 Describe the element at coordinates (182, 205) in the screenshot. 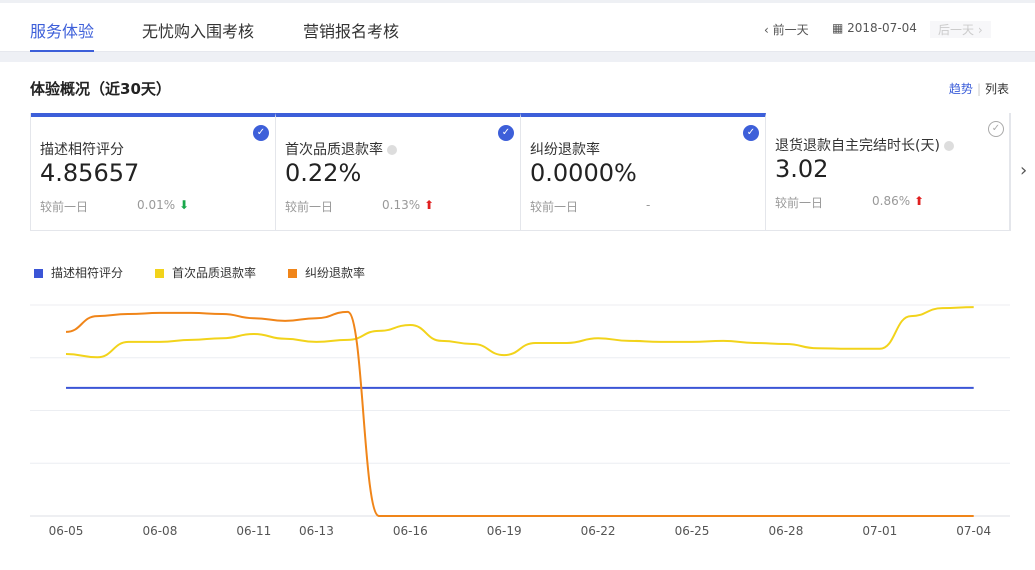

I see `arrow-down-icon: ⬇` at that location.